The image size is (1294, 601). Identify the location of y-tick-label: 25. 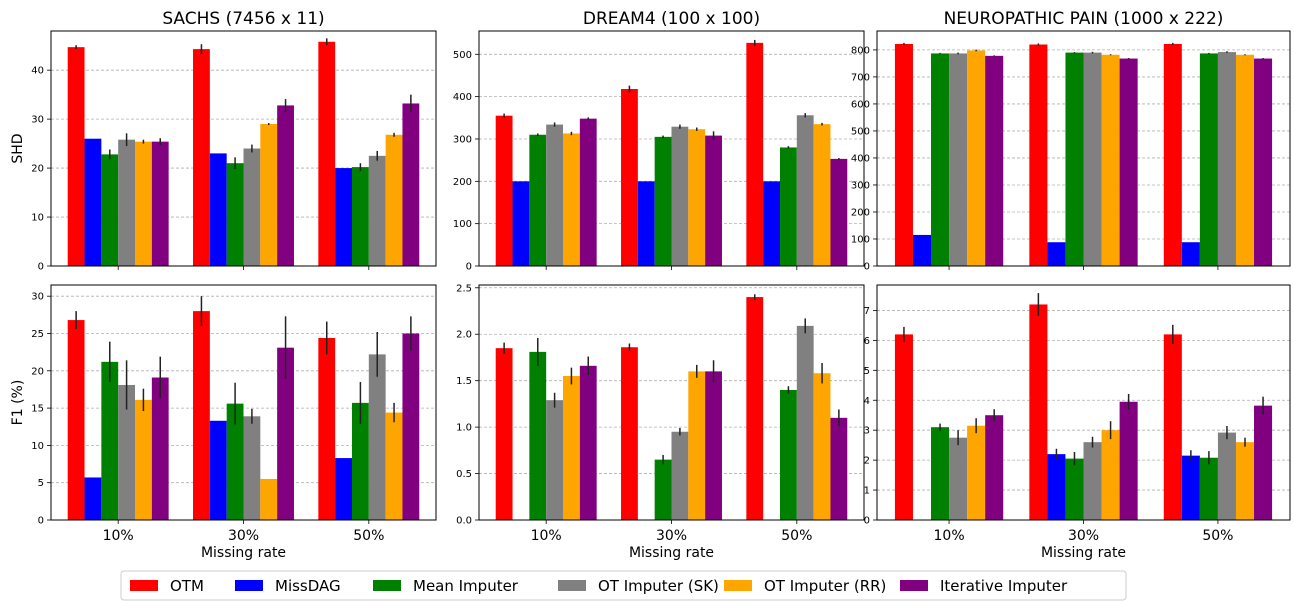
(37, 334).